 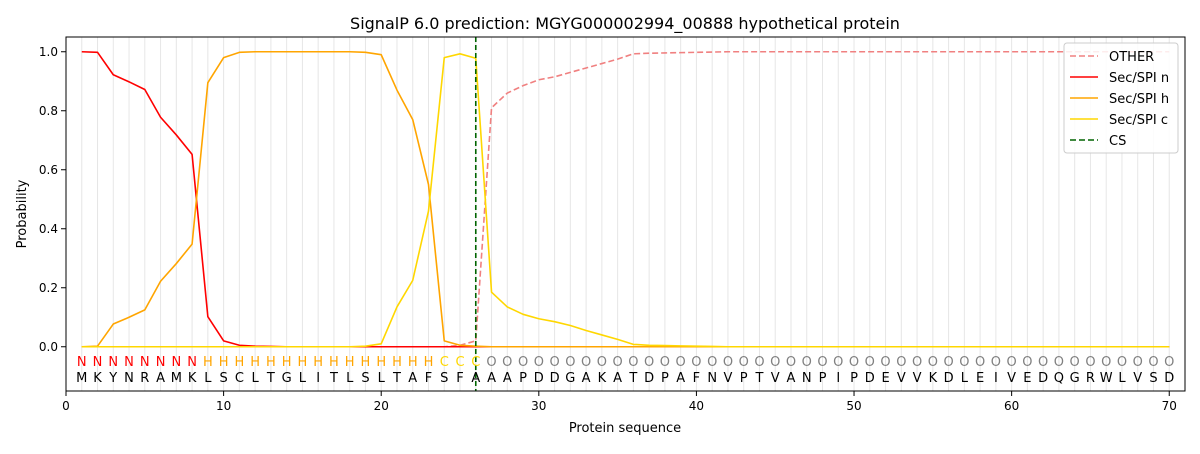 What do you see at coordinates (538, 406) in the screenshot?
I see `x-tick-label: 30` at bounding box center [538, 406].